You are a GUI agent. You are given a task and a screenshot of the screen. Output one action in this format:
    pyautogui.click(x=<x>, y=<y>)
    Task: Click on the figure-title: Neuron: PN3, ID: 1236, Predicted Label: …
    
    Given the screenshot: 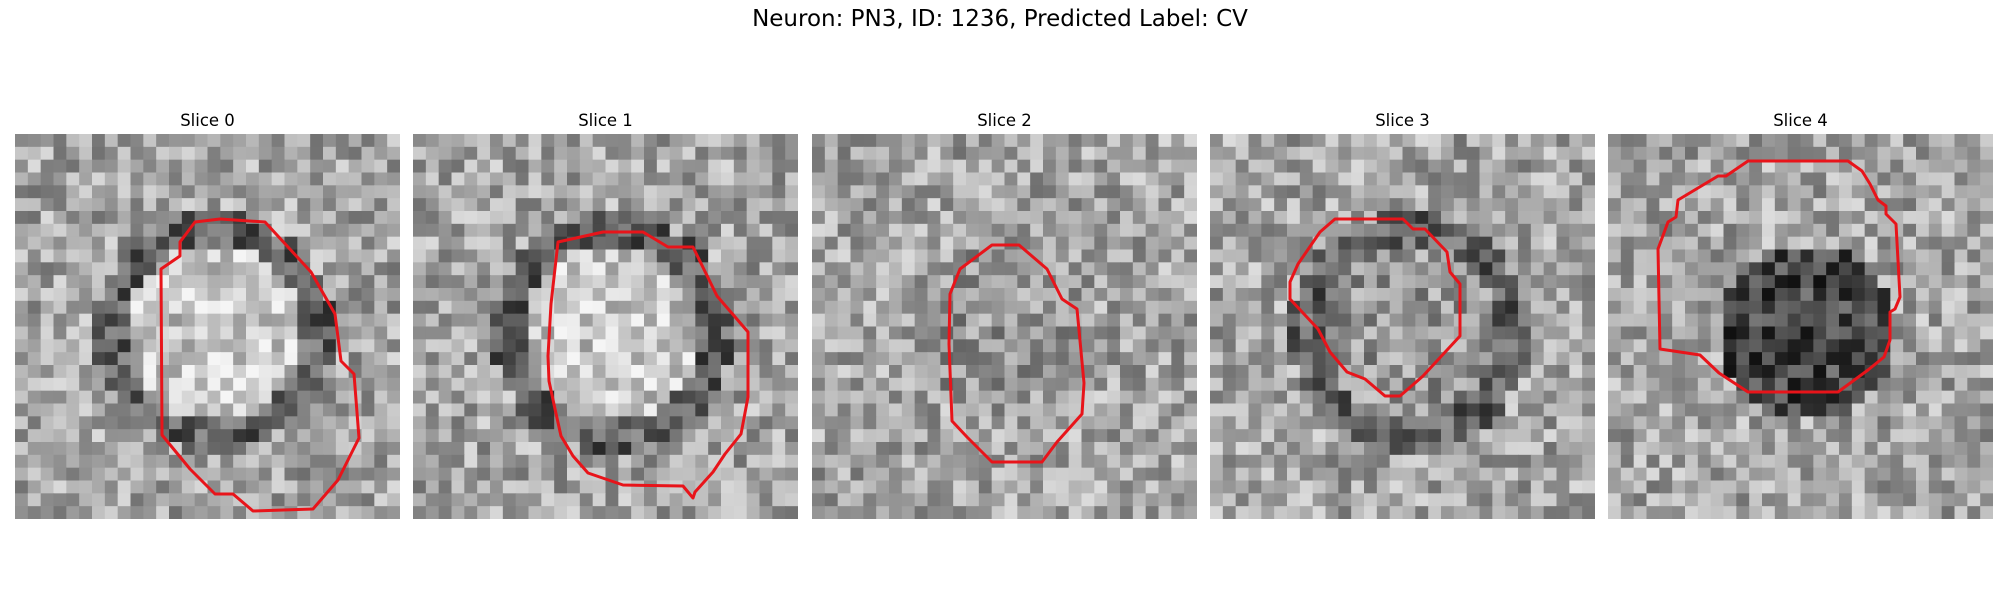 What is the action you would take?
    pyautogui.click(x=1000, y=19)
    